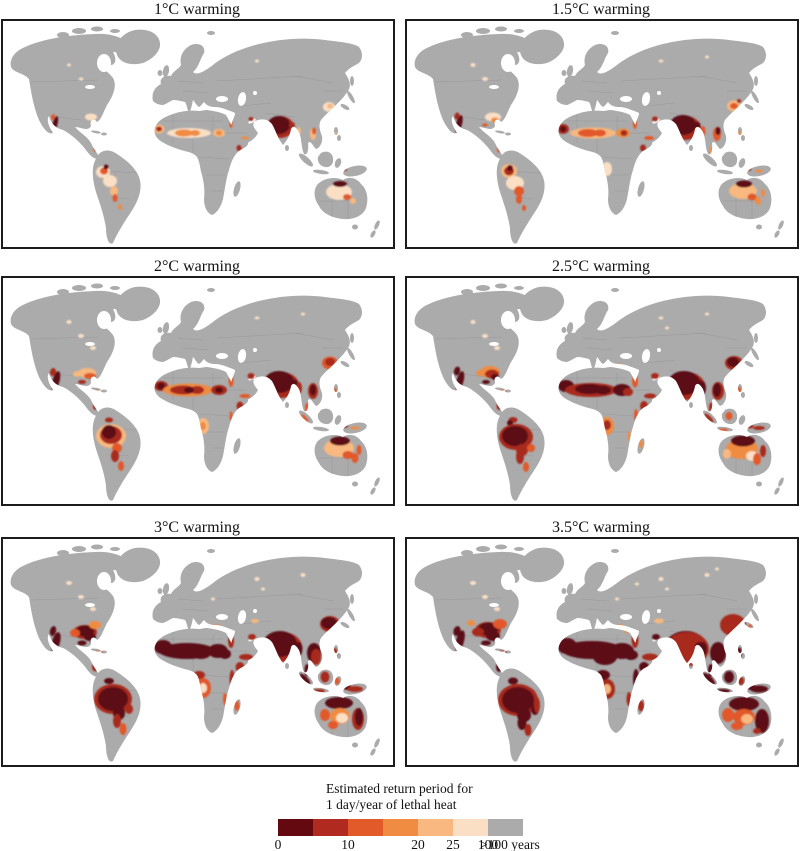 The image size is (800, 851). I want to click on world-map-1-5c, so click(602, 134).